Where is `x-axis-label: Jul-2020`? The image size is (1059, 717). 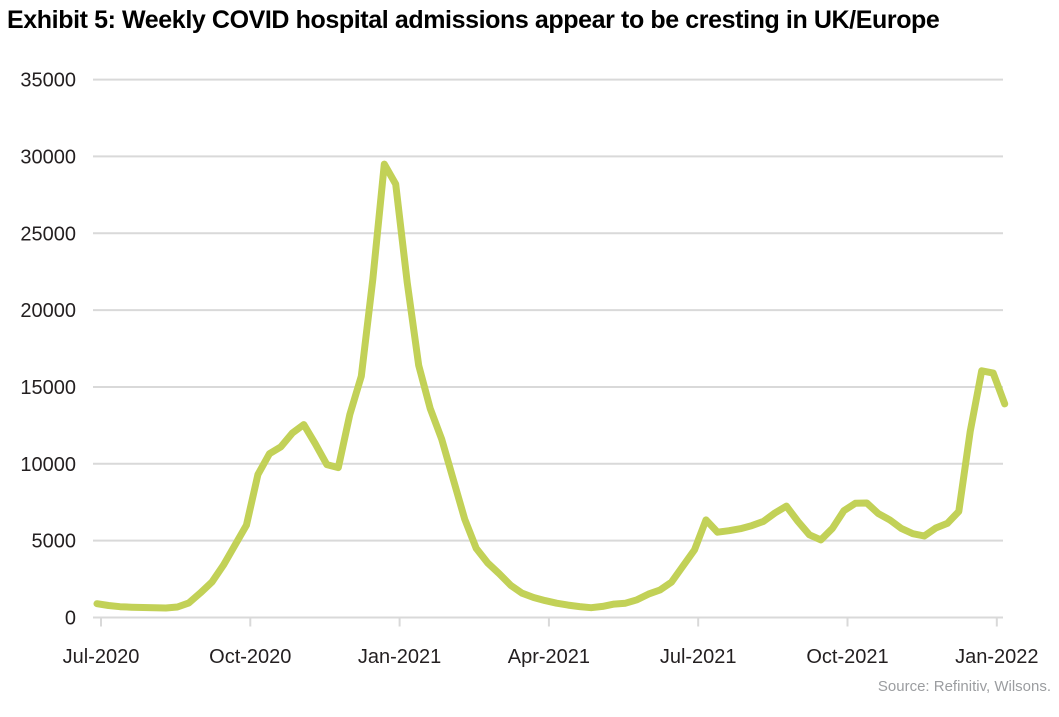
x-axis-label: Jul-2020 is located at coordinates (101, 657).